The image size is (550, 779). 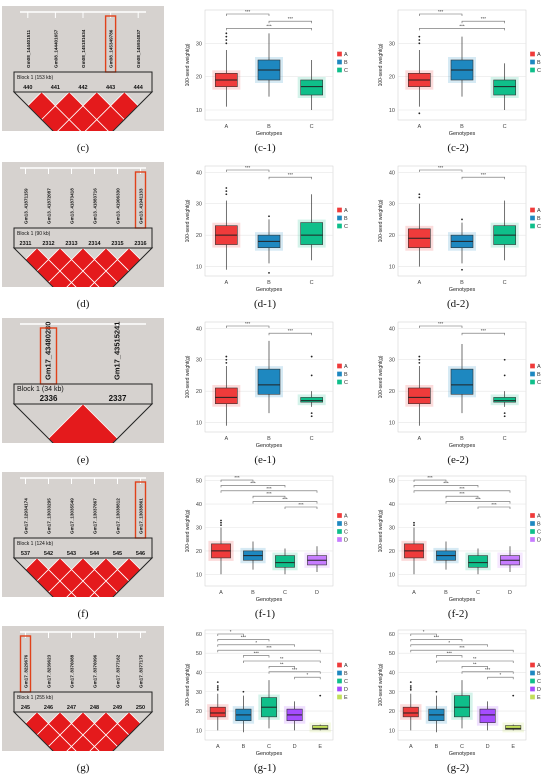 I want to click on marker-number: 440, so click(x=27, y=88).